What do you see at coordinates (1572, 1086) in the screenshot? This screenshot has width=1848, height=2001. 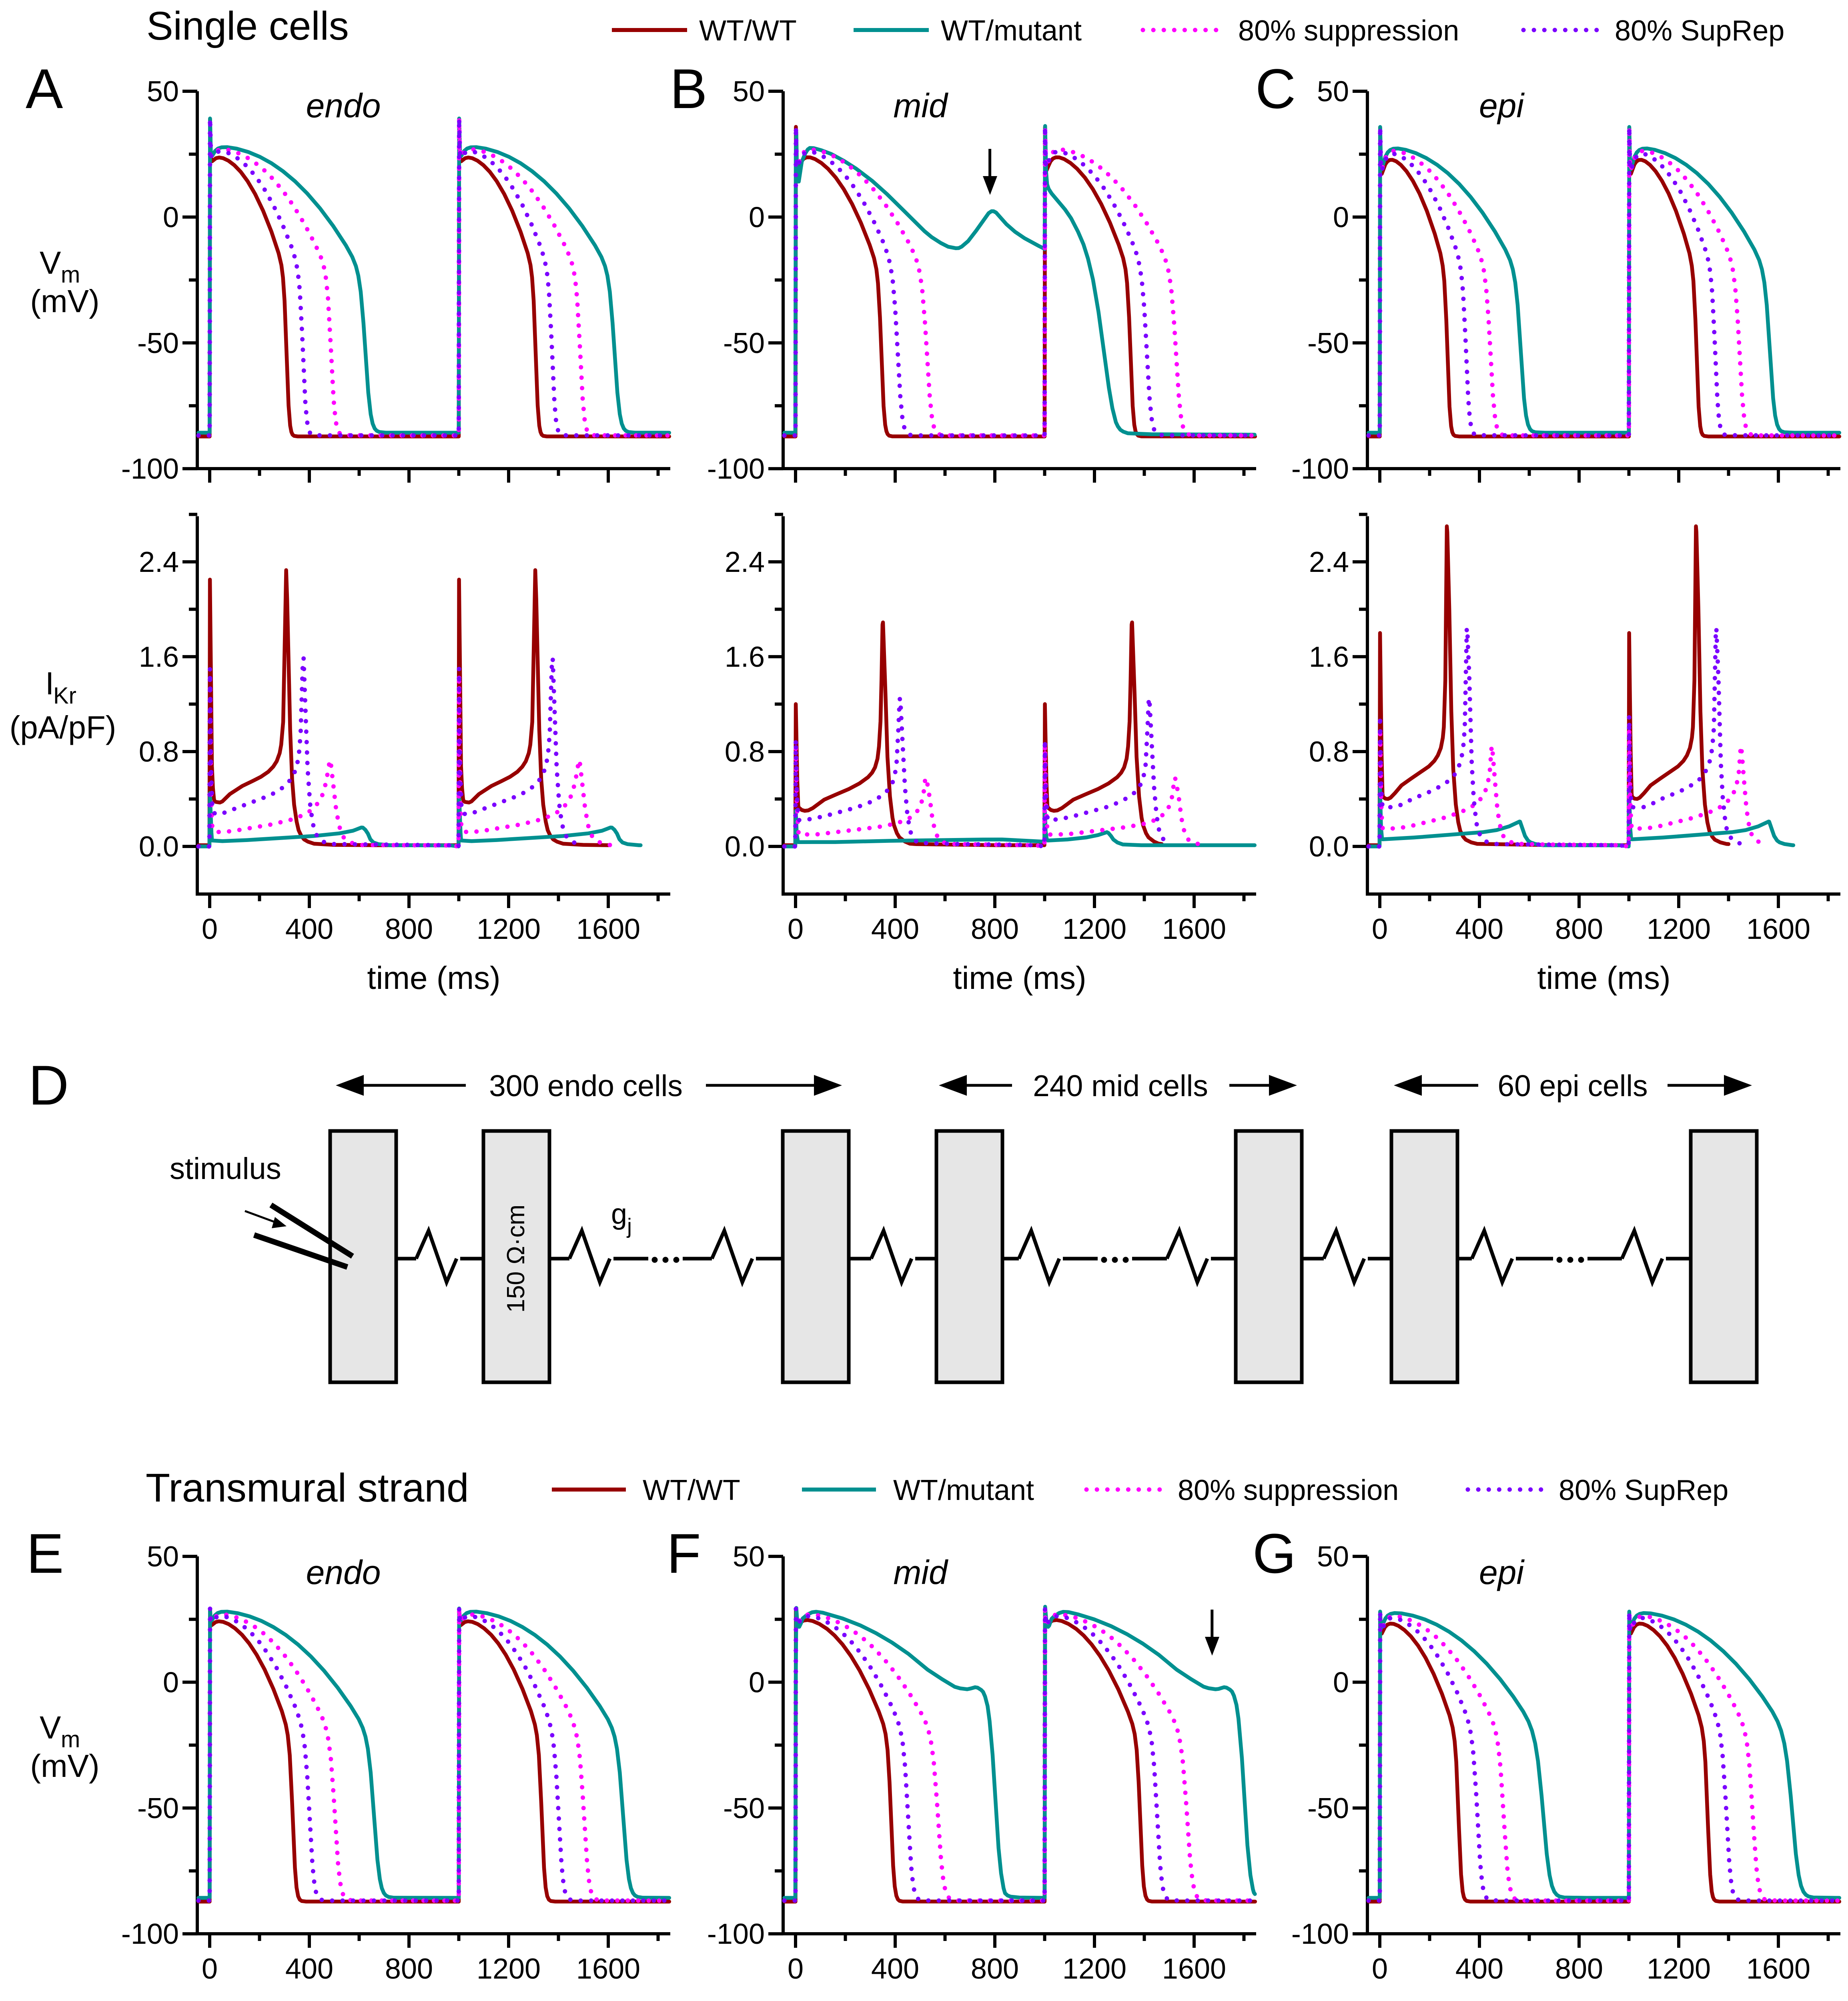 I see `svg-text: 60 epi cells` at bounding box center [1572, 1086].